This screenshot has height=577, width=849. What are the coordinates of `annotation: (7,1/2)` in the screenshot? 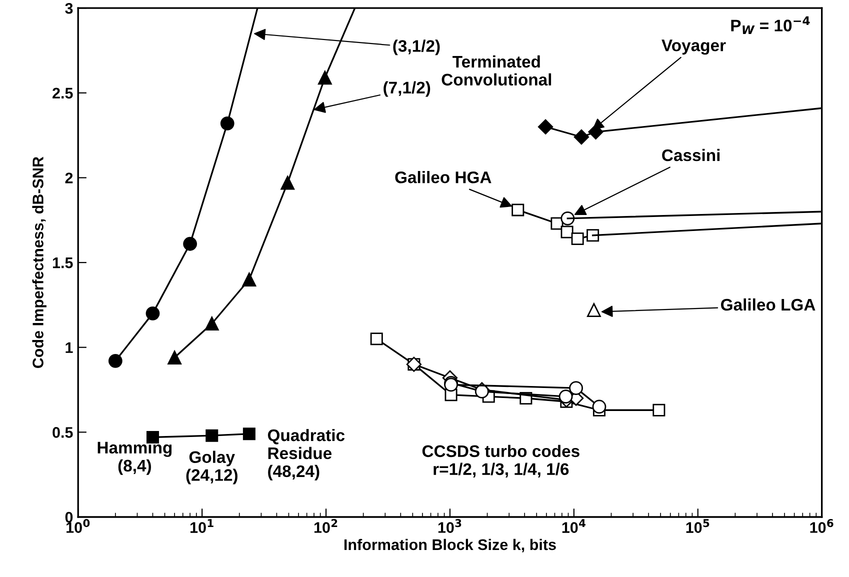 It's located at (407, 89).